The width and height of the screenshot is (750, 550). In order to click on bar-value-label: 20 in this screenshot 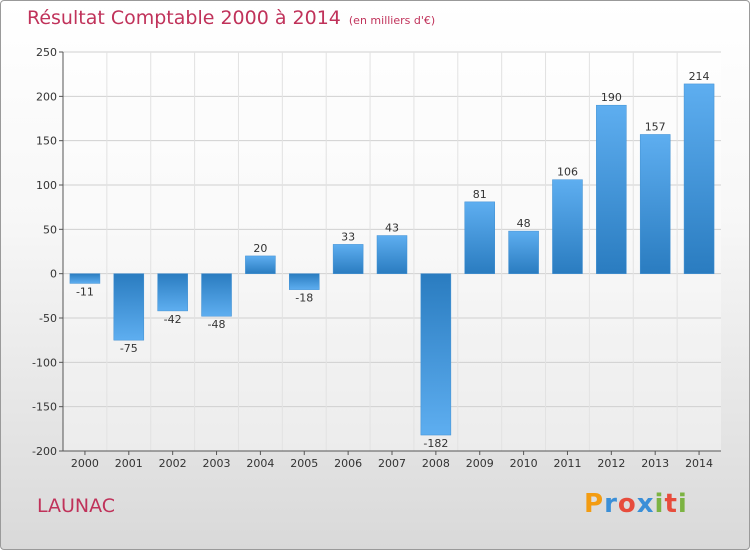, I will do `click(260, 248)`.